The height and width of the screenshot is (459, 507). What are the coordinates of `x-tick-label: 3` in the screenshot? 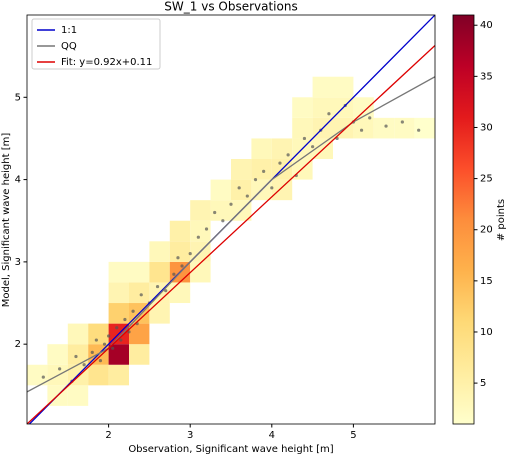 It's located at (190, 435).